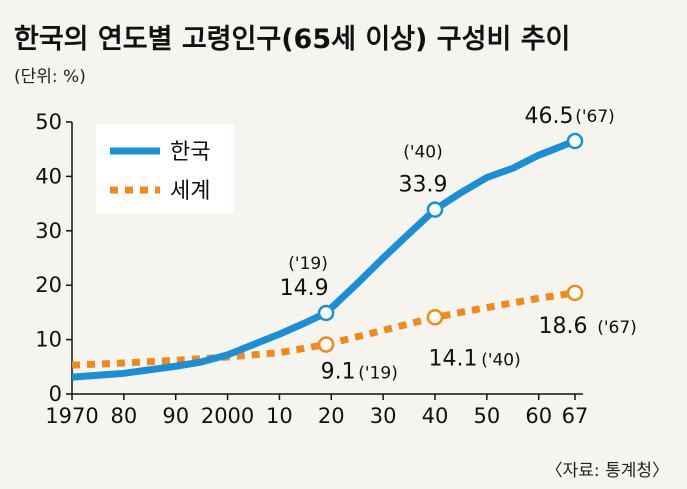 Image resolution: width=687 pixels, height=489 pixels. Describe the element at coordinates (292, 39) in the screenshot. I see `chart-title: 한국의 연도별 고령인구(65세 이상) 구성비 추이` at that location.